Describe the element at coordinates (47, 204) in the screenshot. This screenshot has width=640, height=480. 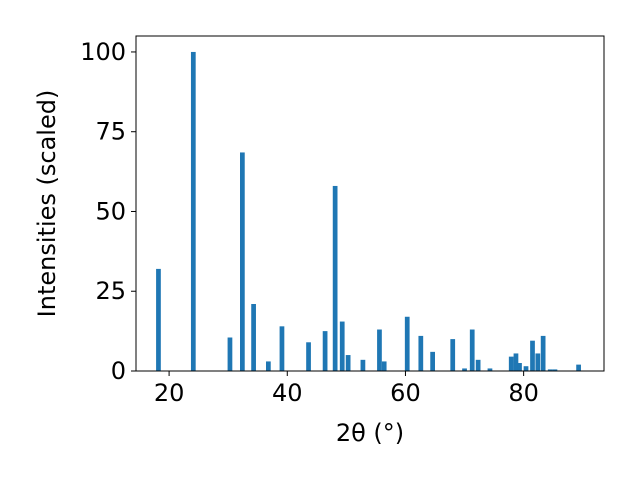
I see `y-axis-title: Intensities (scaled)` at that location.